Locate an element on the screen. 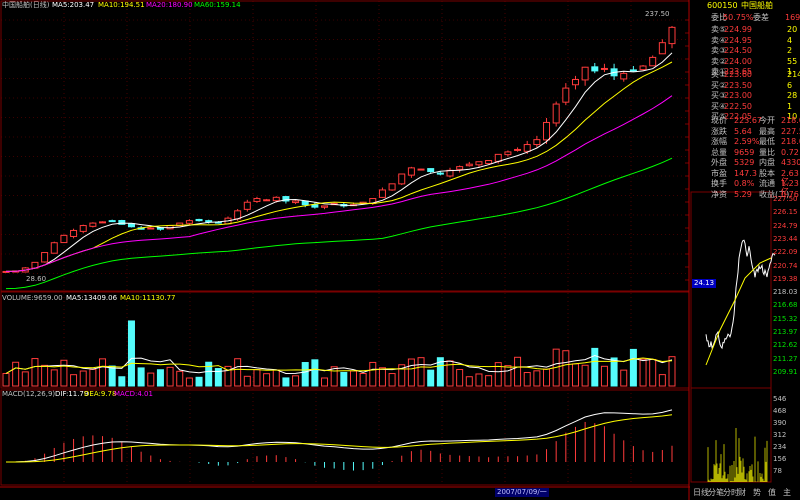 This screenshot has height=500, width=800. panel-tab: 主 is located at coordinates (787, 492).